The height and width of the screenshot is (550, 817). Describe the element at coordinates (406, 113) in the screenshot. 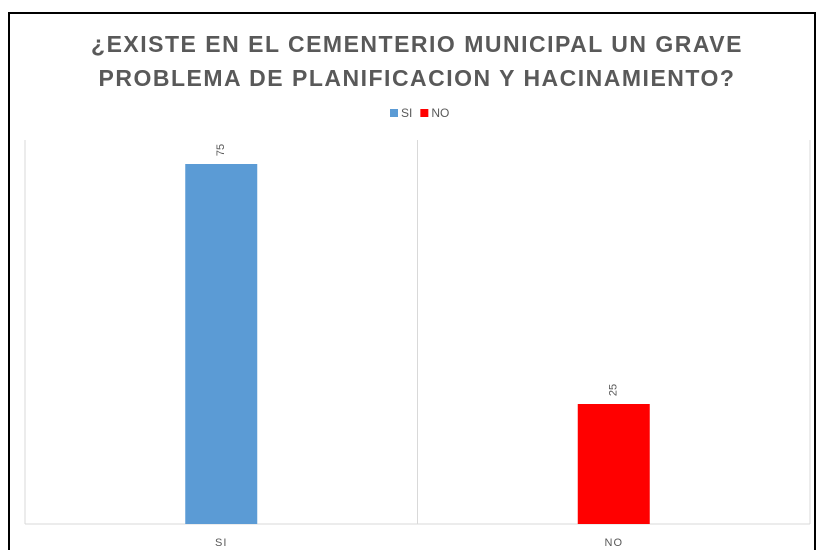

I see `legend-label: SI` at that location.